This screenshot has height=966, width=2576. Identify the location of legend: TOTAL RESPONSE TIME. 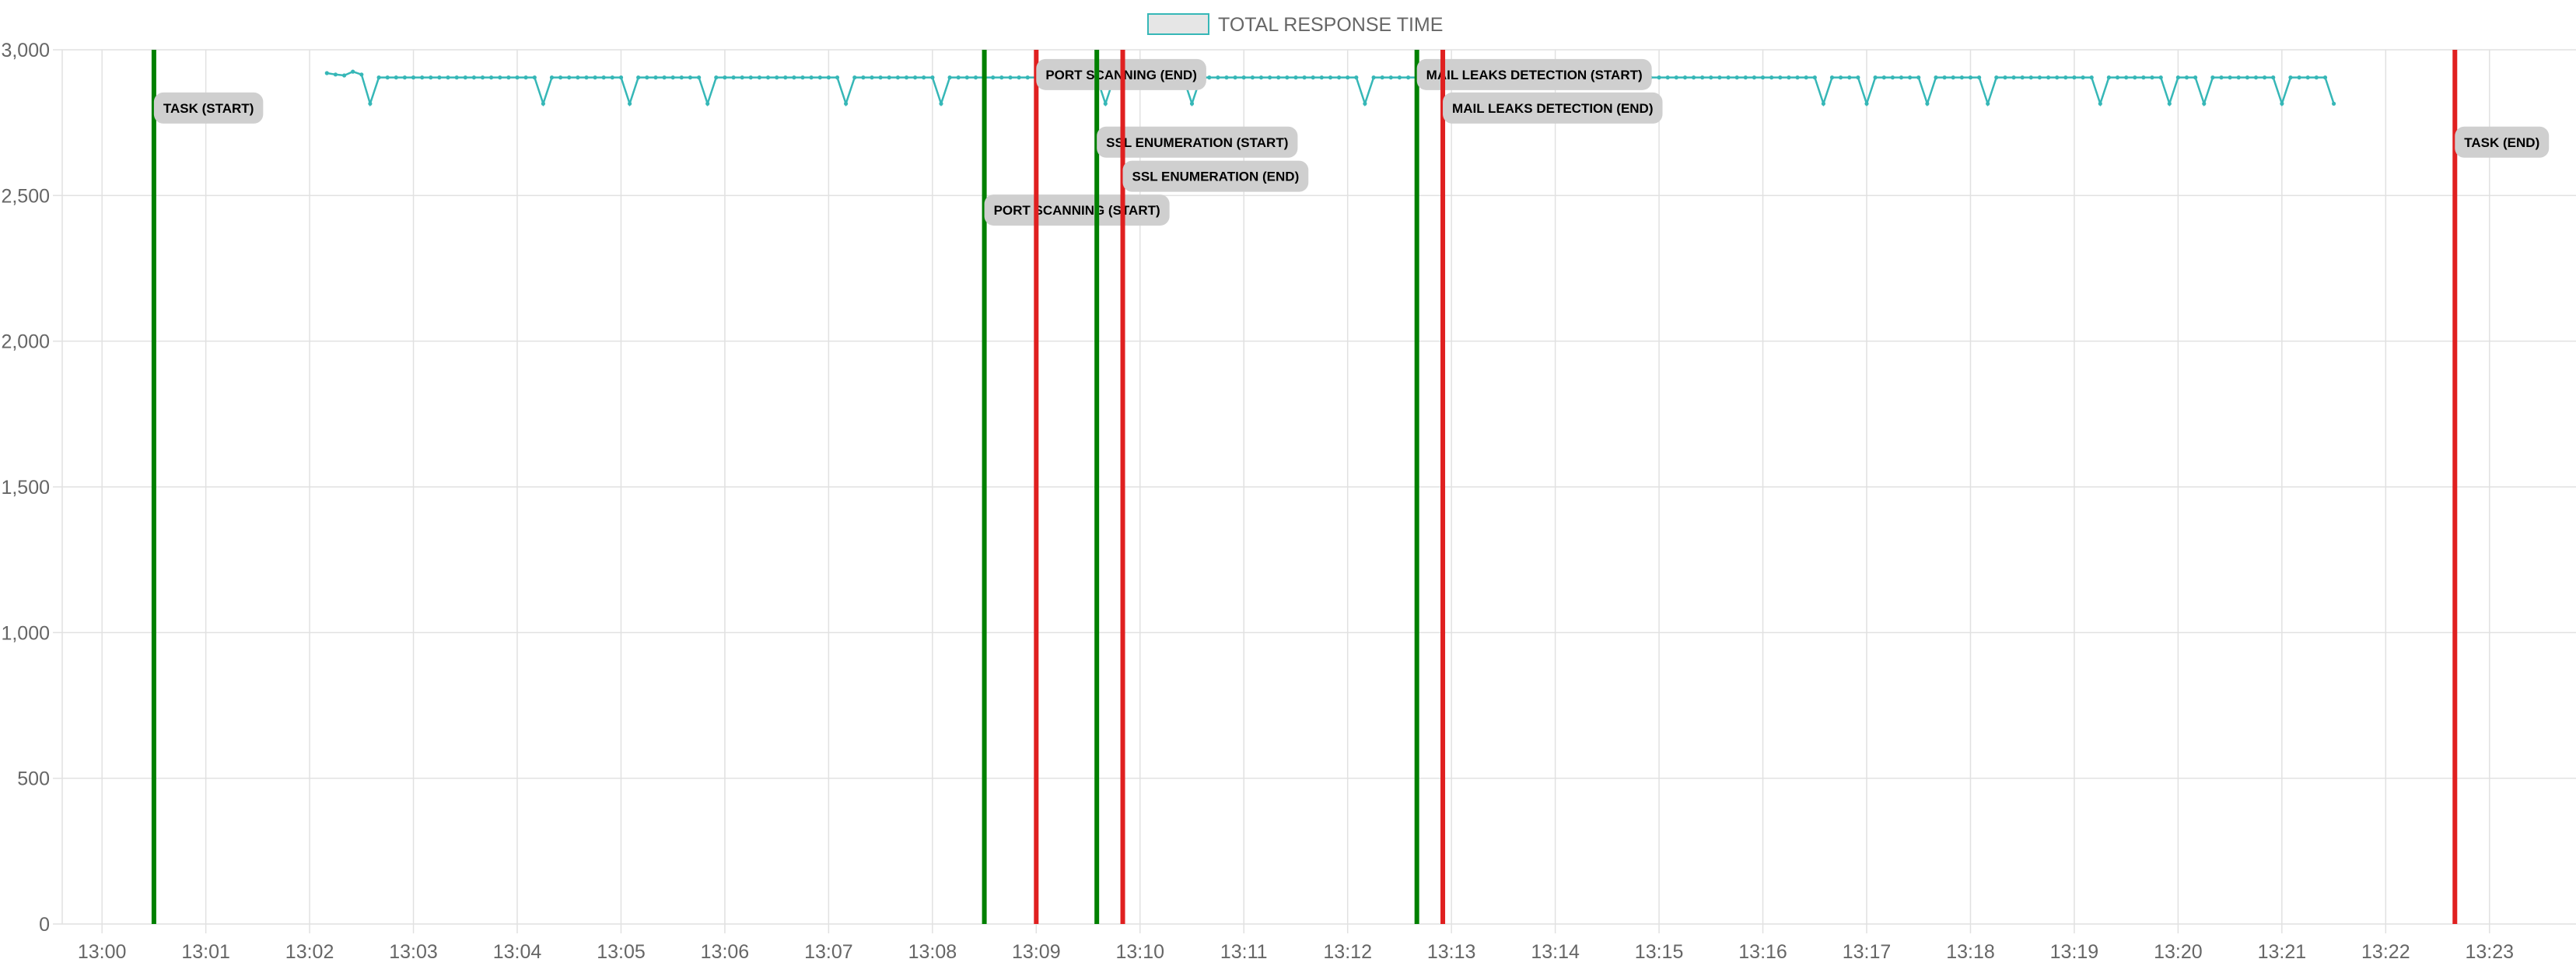
(1295, 25).